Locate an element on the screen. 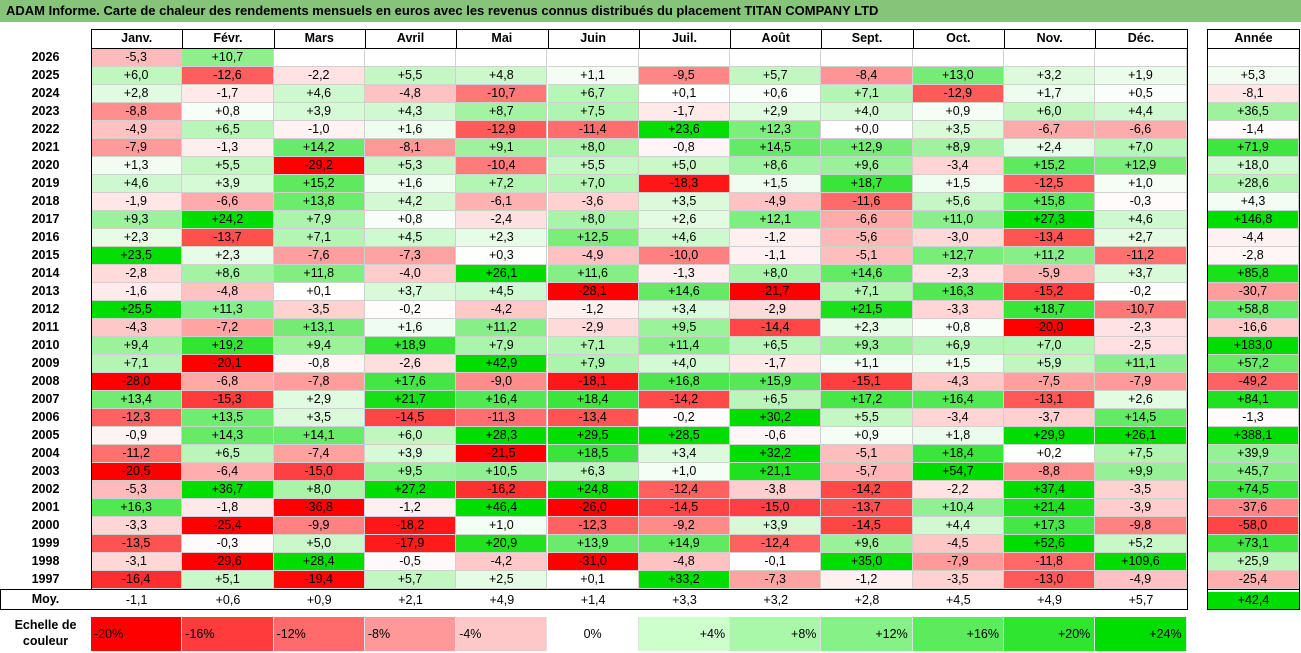  annual-cell: +85,8 is located at coordinates (1253, 274).